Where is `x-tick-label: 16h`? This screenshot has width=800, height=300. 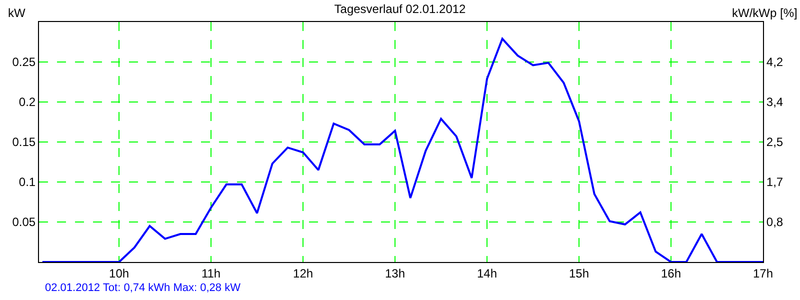 x-tick-label: 16h is located at coordinates (671, 273).